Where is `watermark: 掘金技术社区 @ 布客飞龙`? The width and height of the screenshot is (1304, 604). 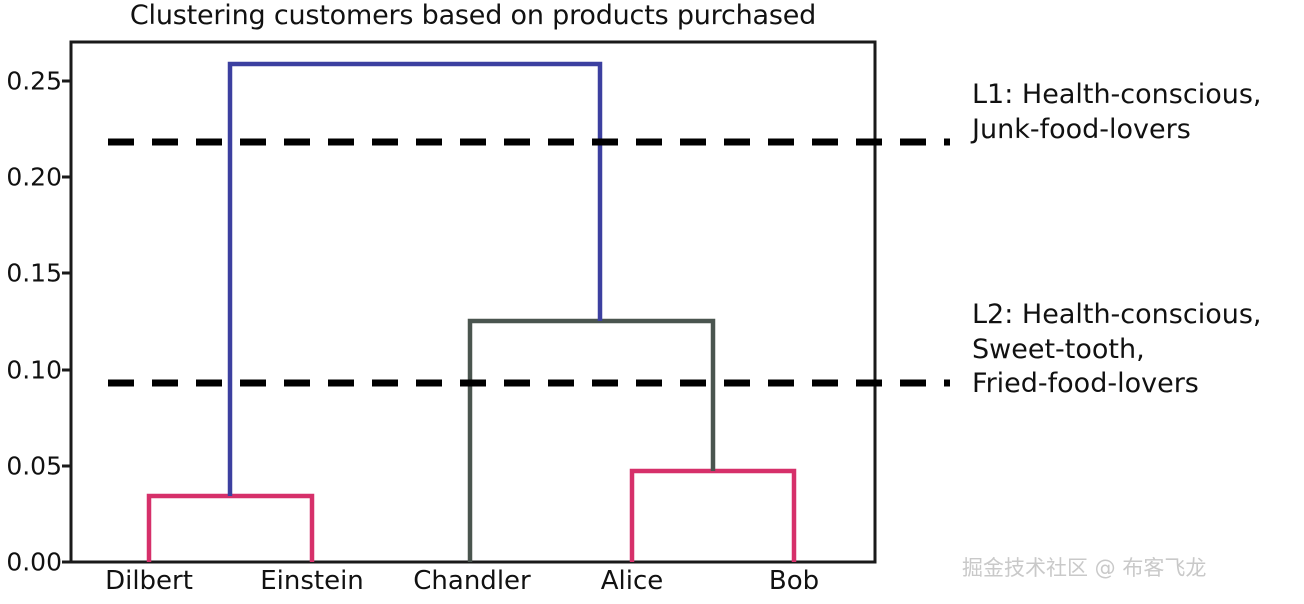 watermark: 掘金技术社区 @ 布客飞龙 is located at coordinates (1084, 568).